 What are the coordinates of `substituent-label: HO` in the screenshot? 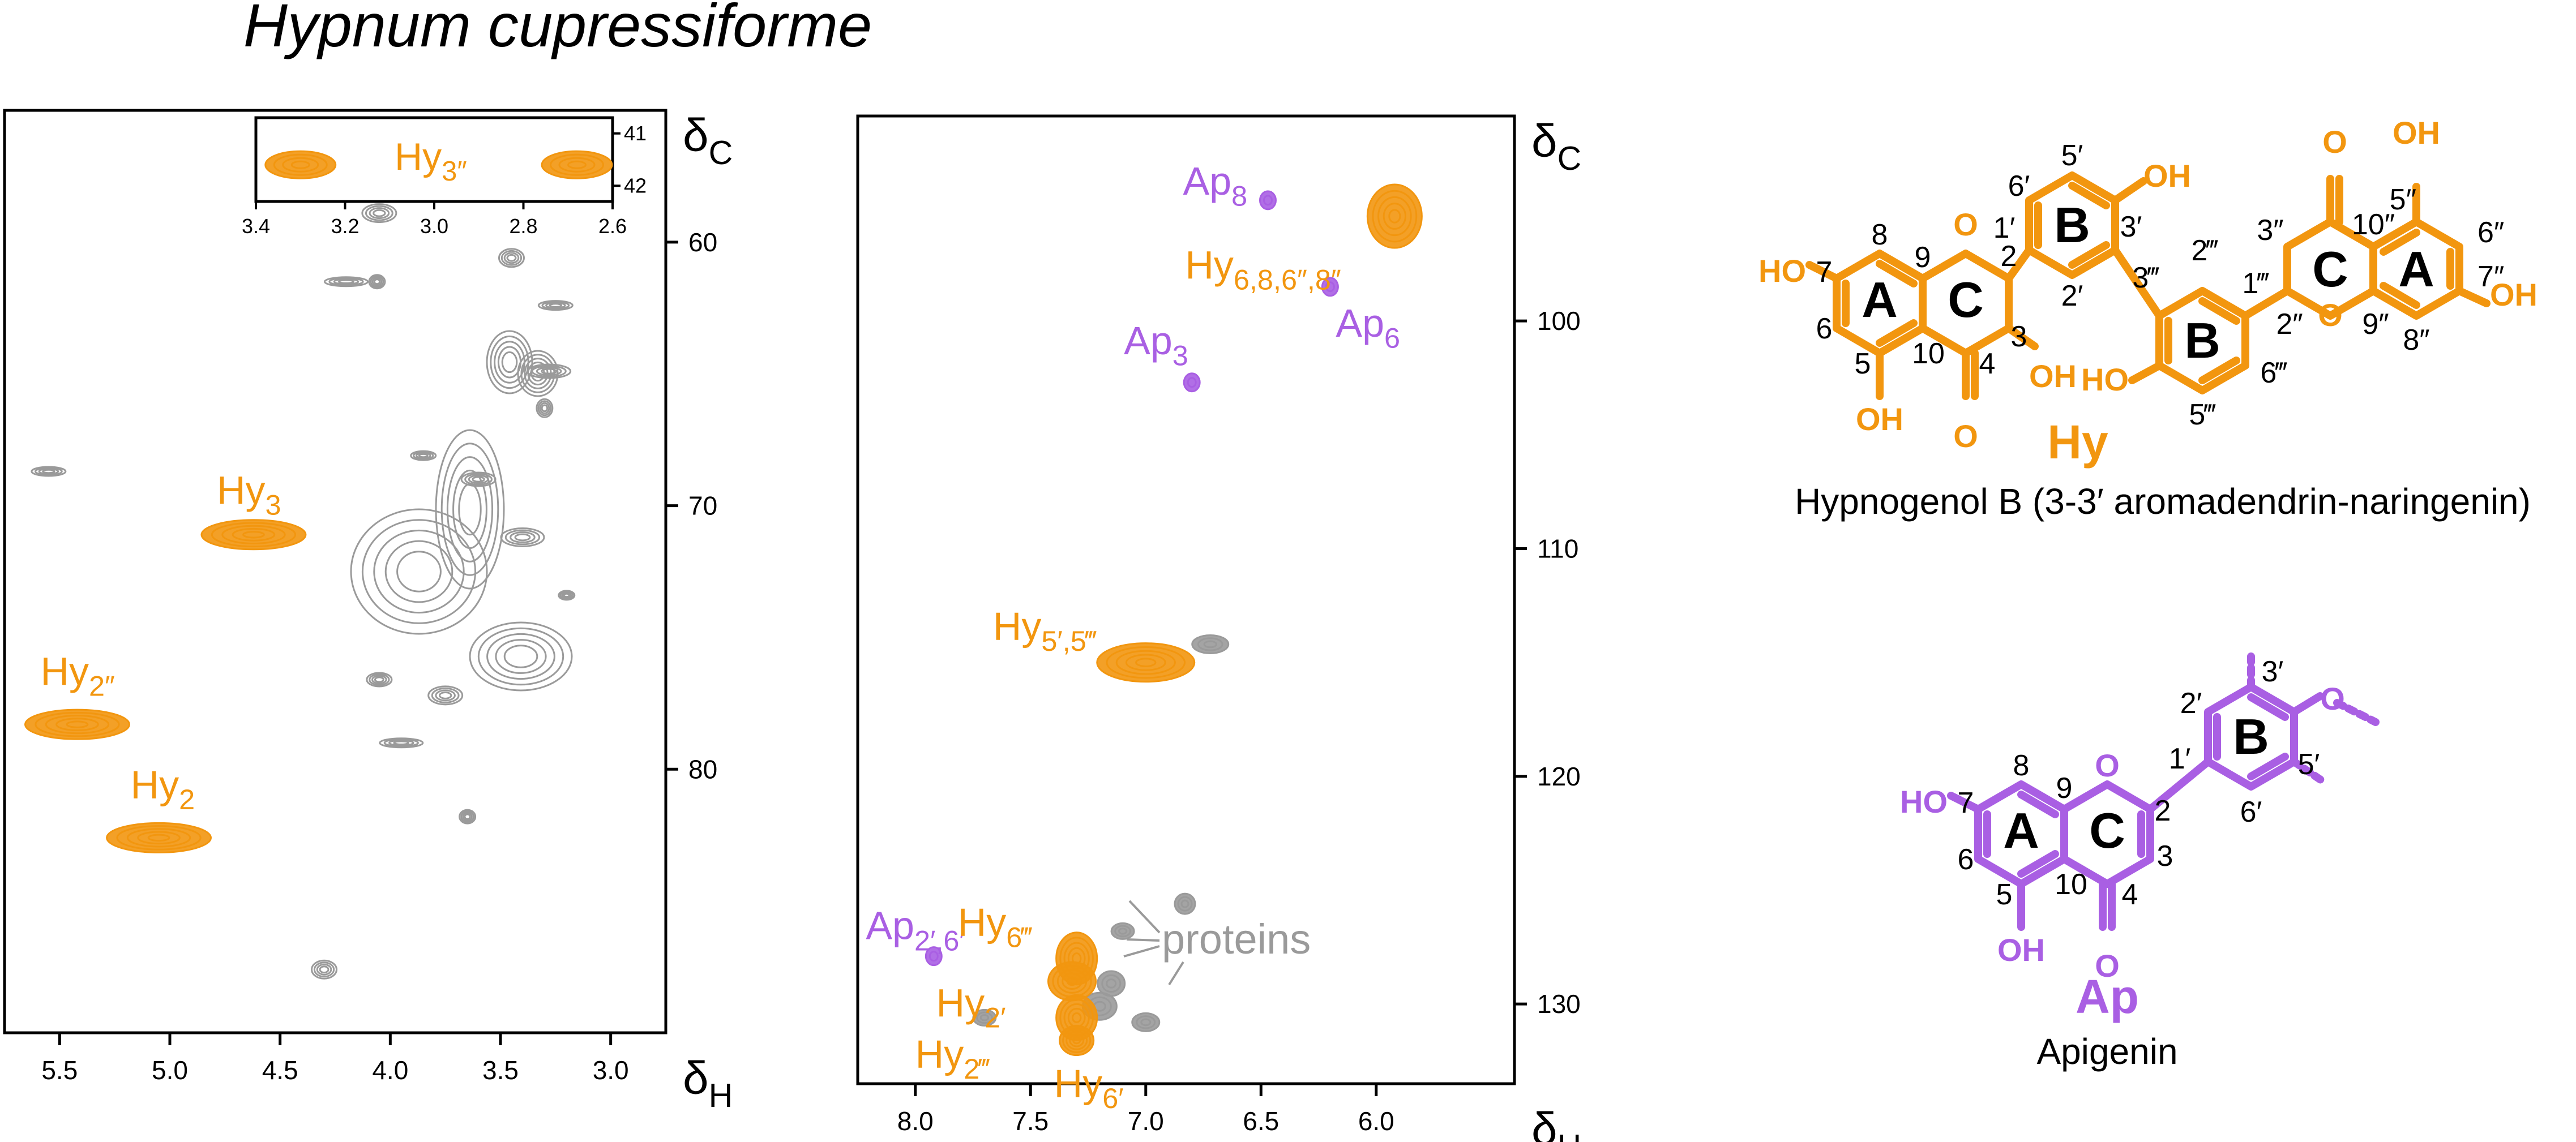 It's located at (2105, 379).